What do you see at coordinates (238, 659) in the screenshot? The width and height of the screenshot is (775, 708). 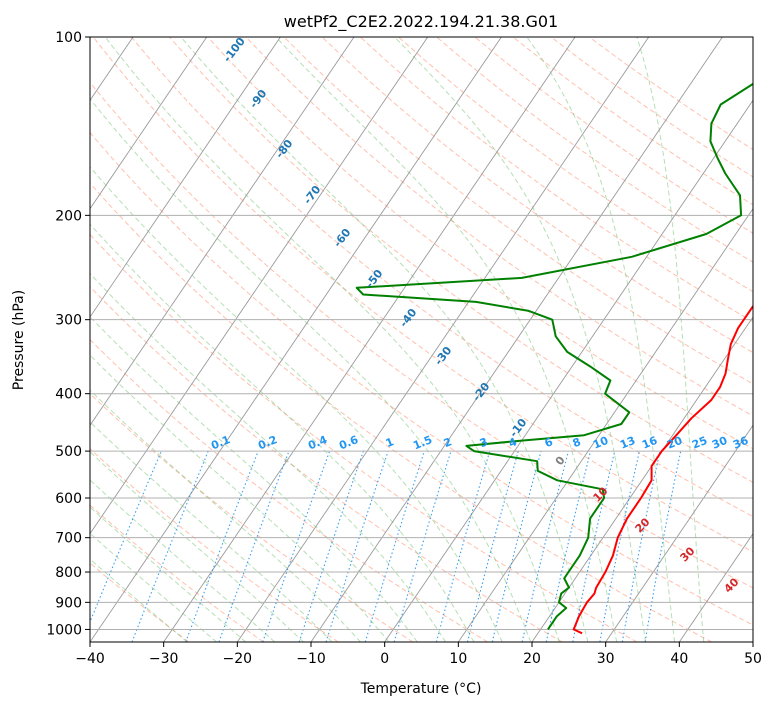 I see `x-tick-label: −20` at bounding box center [238, 659].